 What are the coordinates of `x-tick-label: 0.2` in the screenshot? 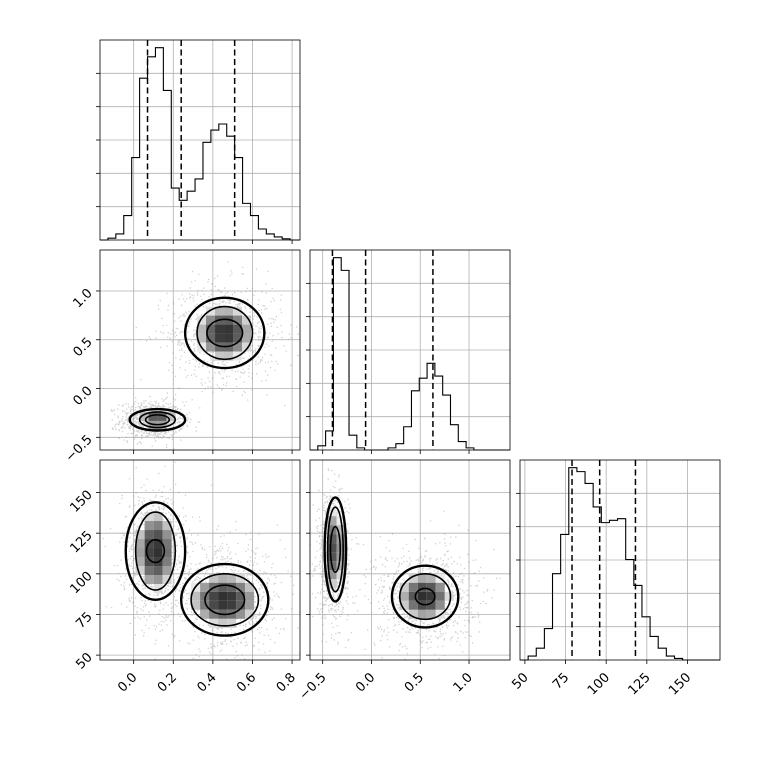 It's located at (167, 682).